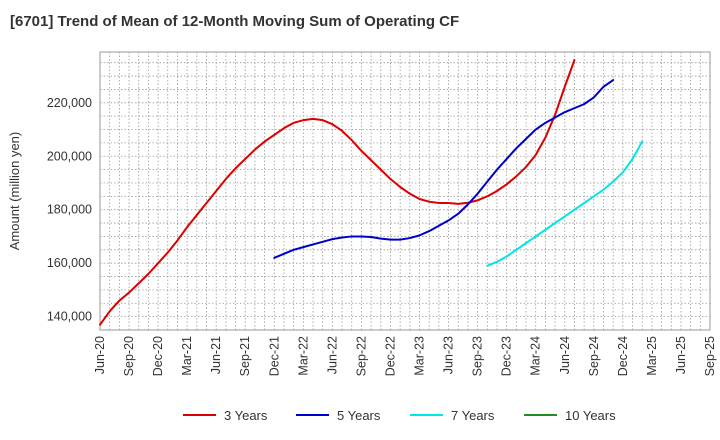 The width and height of the screenshot is (720, 440). Describe the element at coordinates (590, 415) in the screenshot. I see `legend-label-10-years: 10 Years` at that location.